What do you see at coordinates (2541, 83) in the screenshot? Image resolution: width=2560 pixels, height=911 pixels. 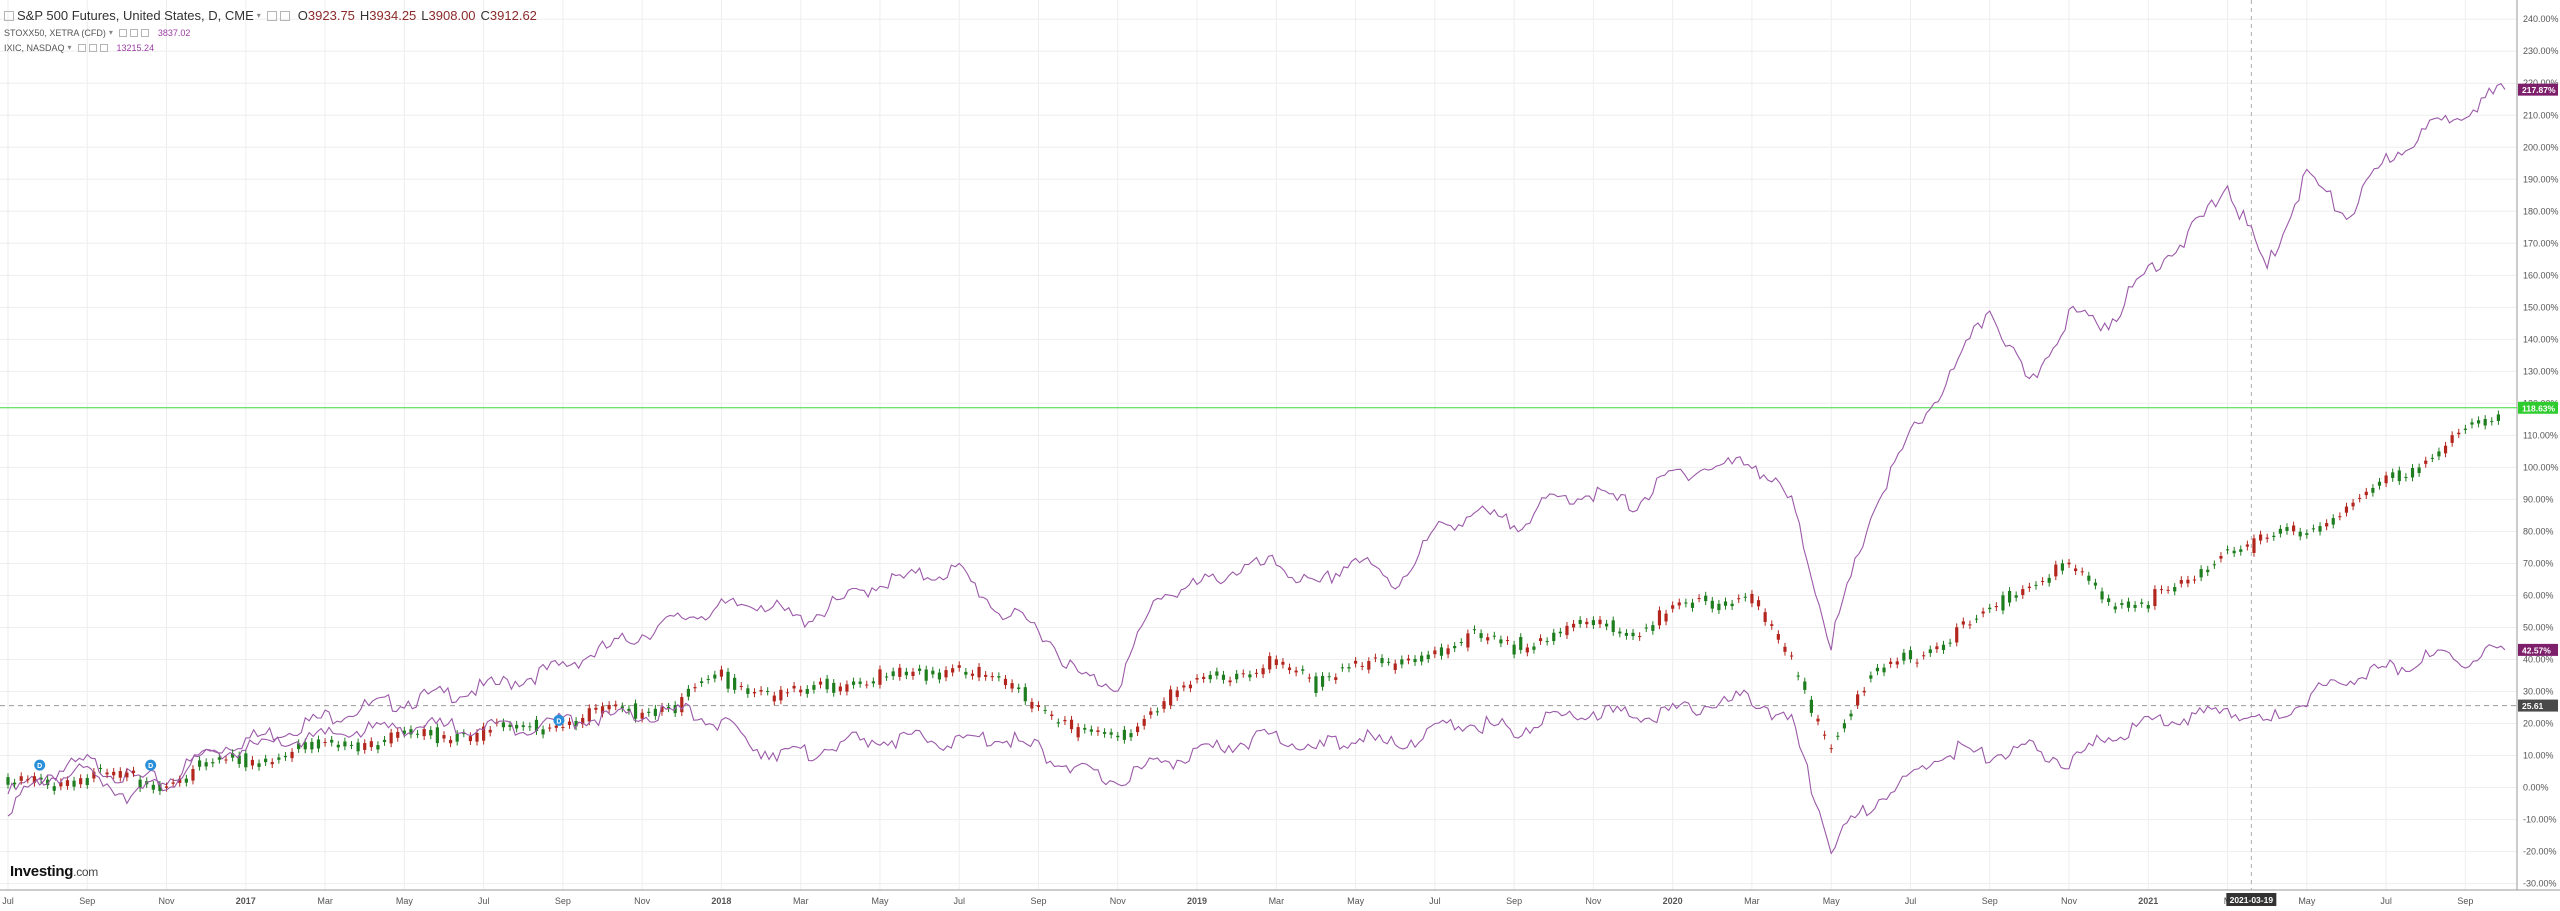 I see `y-tick-label: 220.00%` at bounding box center [2541, 83].